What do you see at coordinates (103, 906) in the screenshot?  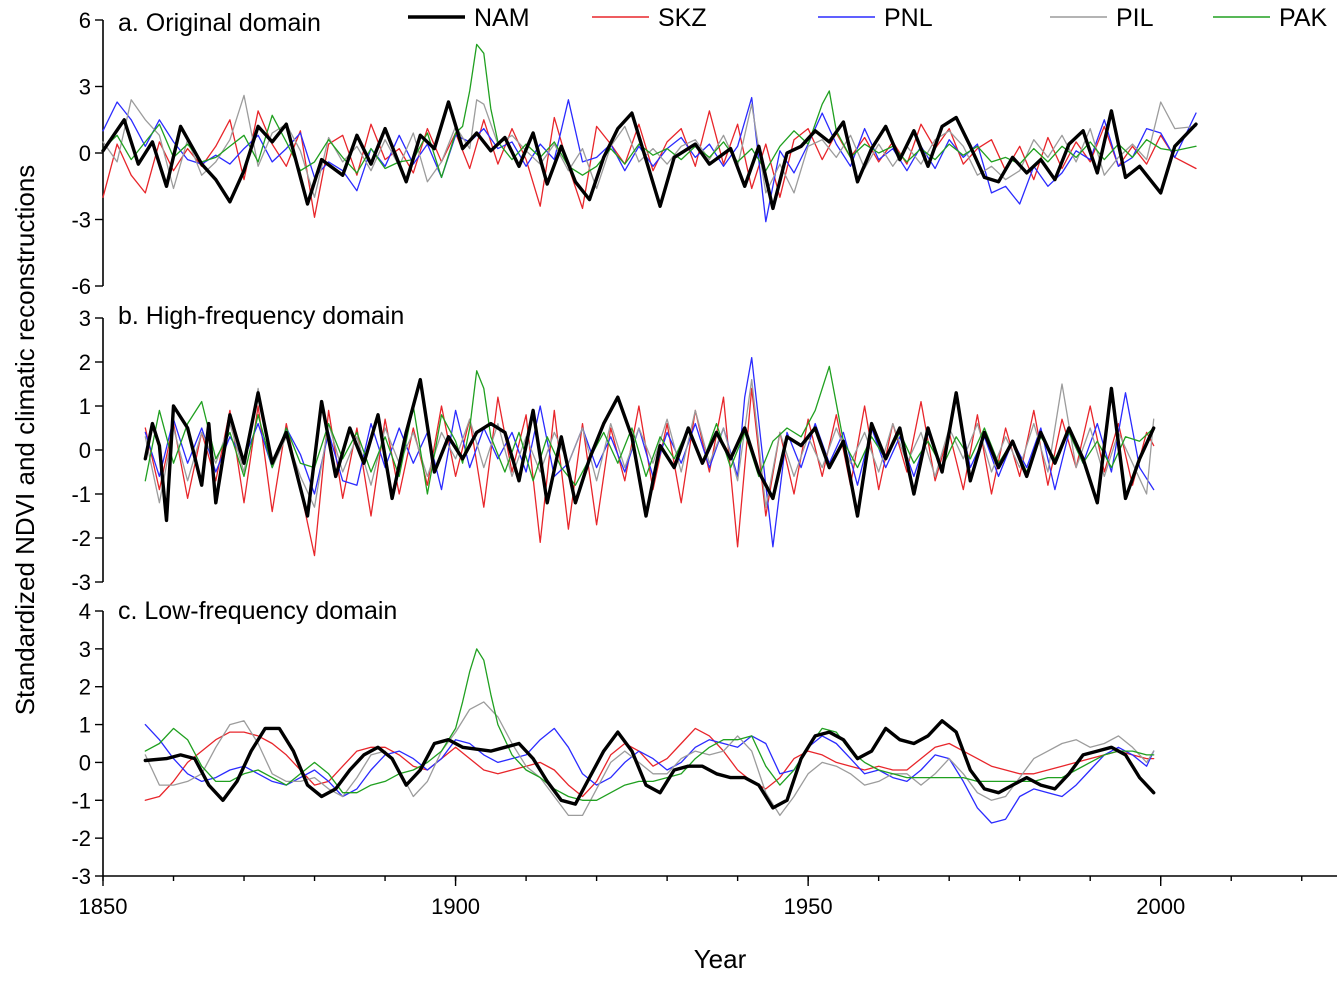 I see `x-tick-label: 1850` at bounding box center [103, 906].